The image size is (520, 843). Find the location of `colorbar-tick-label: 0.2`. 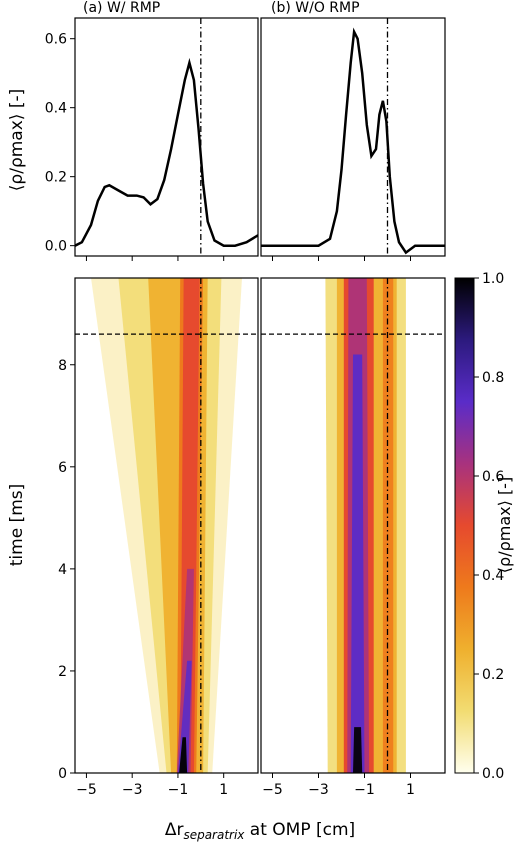

colorbar-tick-label: 0.2 is located at coordinates (493, 675).